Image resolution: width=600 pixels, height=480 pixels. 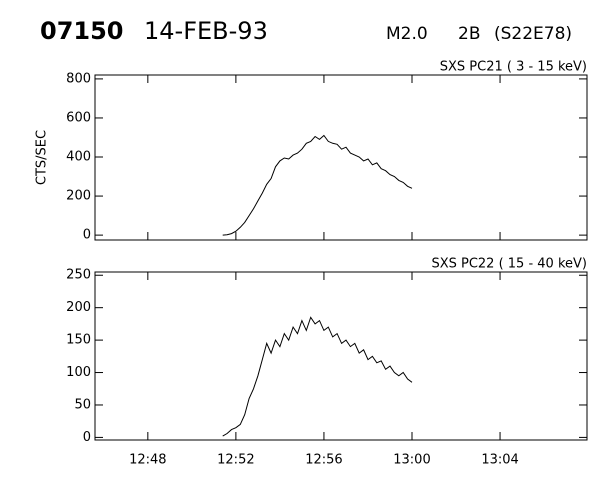 I want to click on panel-title: SXS PC22 ( 15 - 40 keV), so click(x=509, y=264).